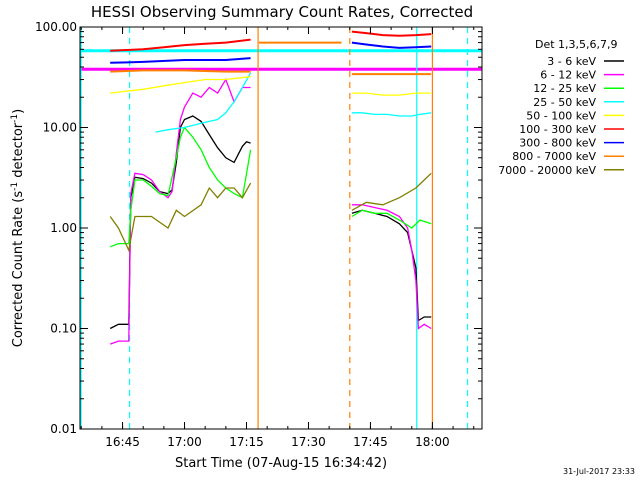  What do you see at coordinates (561, 115) in the screenshot?
I see `legend-label-4: 50 - 100 keV` at bounding box center [561, 115].